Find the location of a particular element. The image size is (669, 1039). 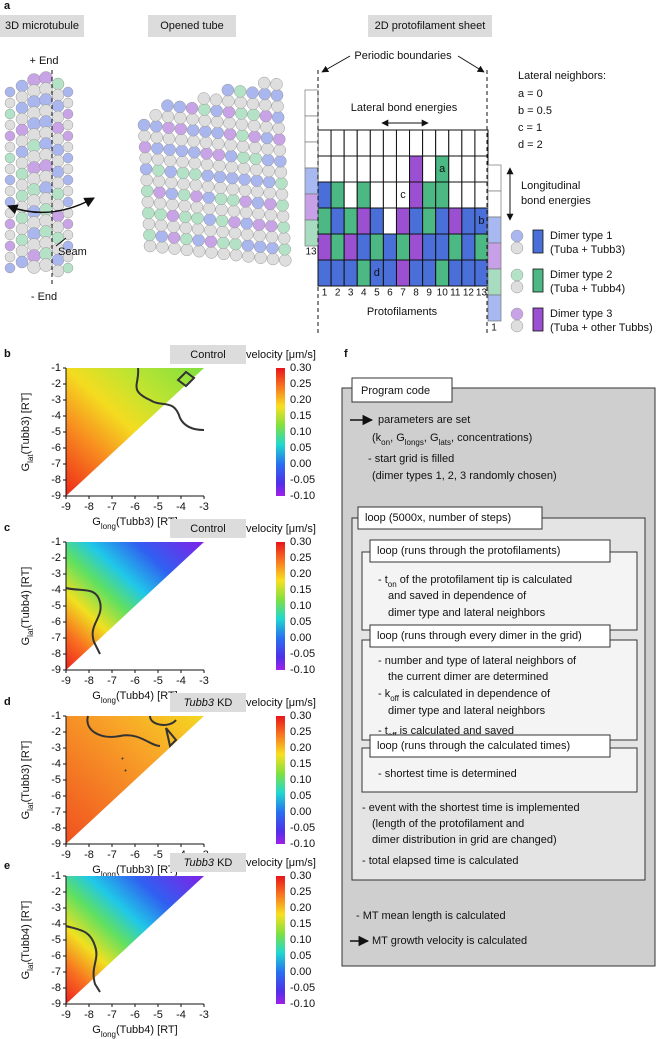

x-tick-label: -3 is located at coordinates (204, 681).